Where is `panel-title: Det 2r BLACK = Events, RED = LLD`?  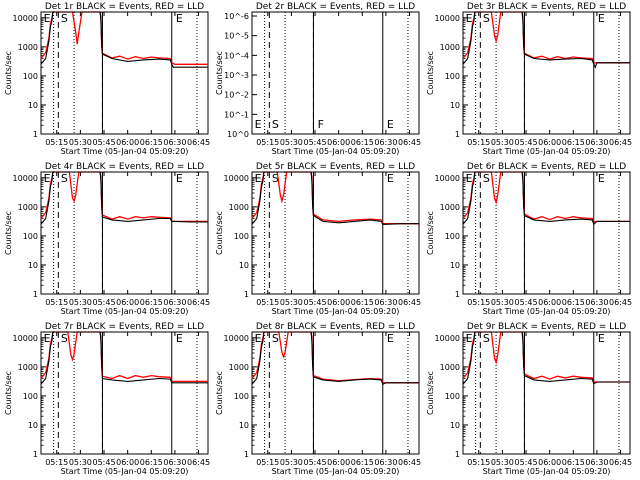
panel-title: Det 2r BLACK = Events, RED = LLD is located at coordinates (335, 7).